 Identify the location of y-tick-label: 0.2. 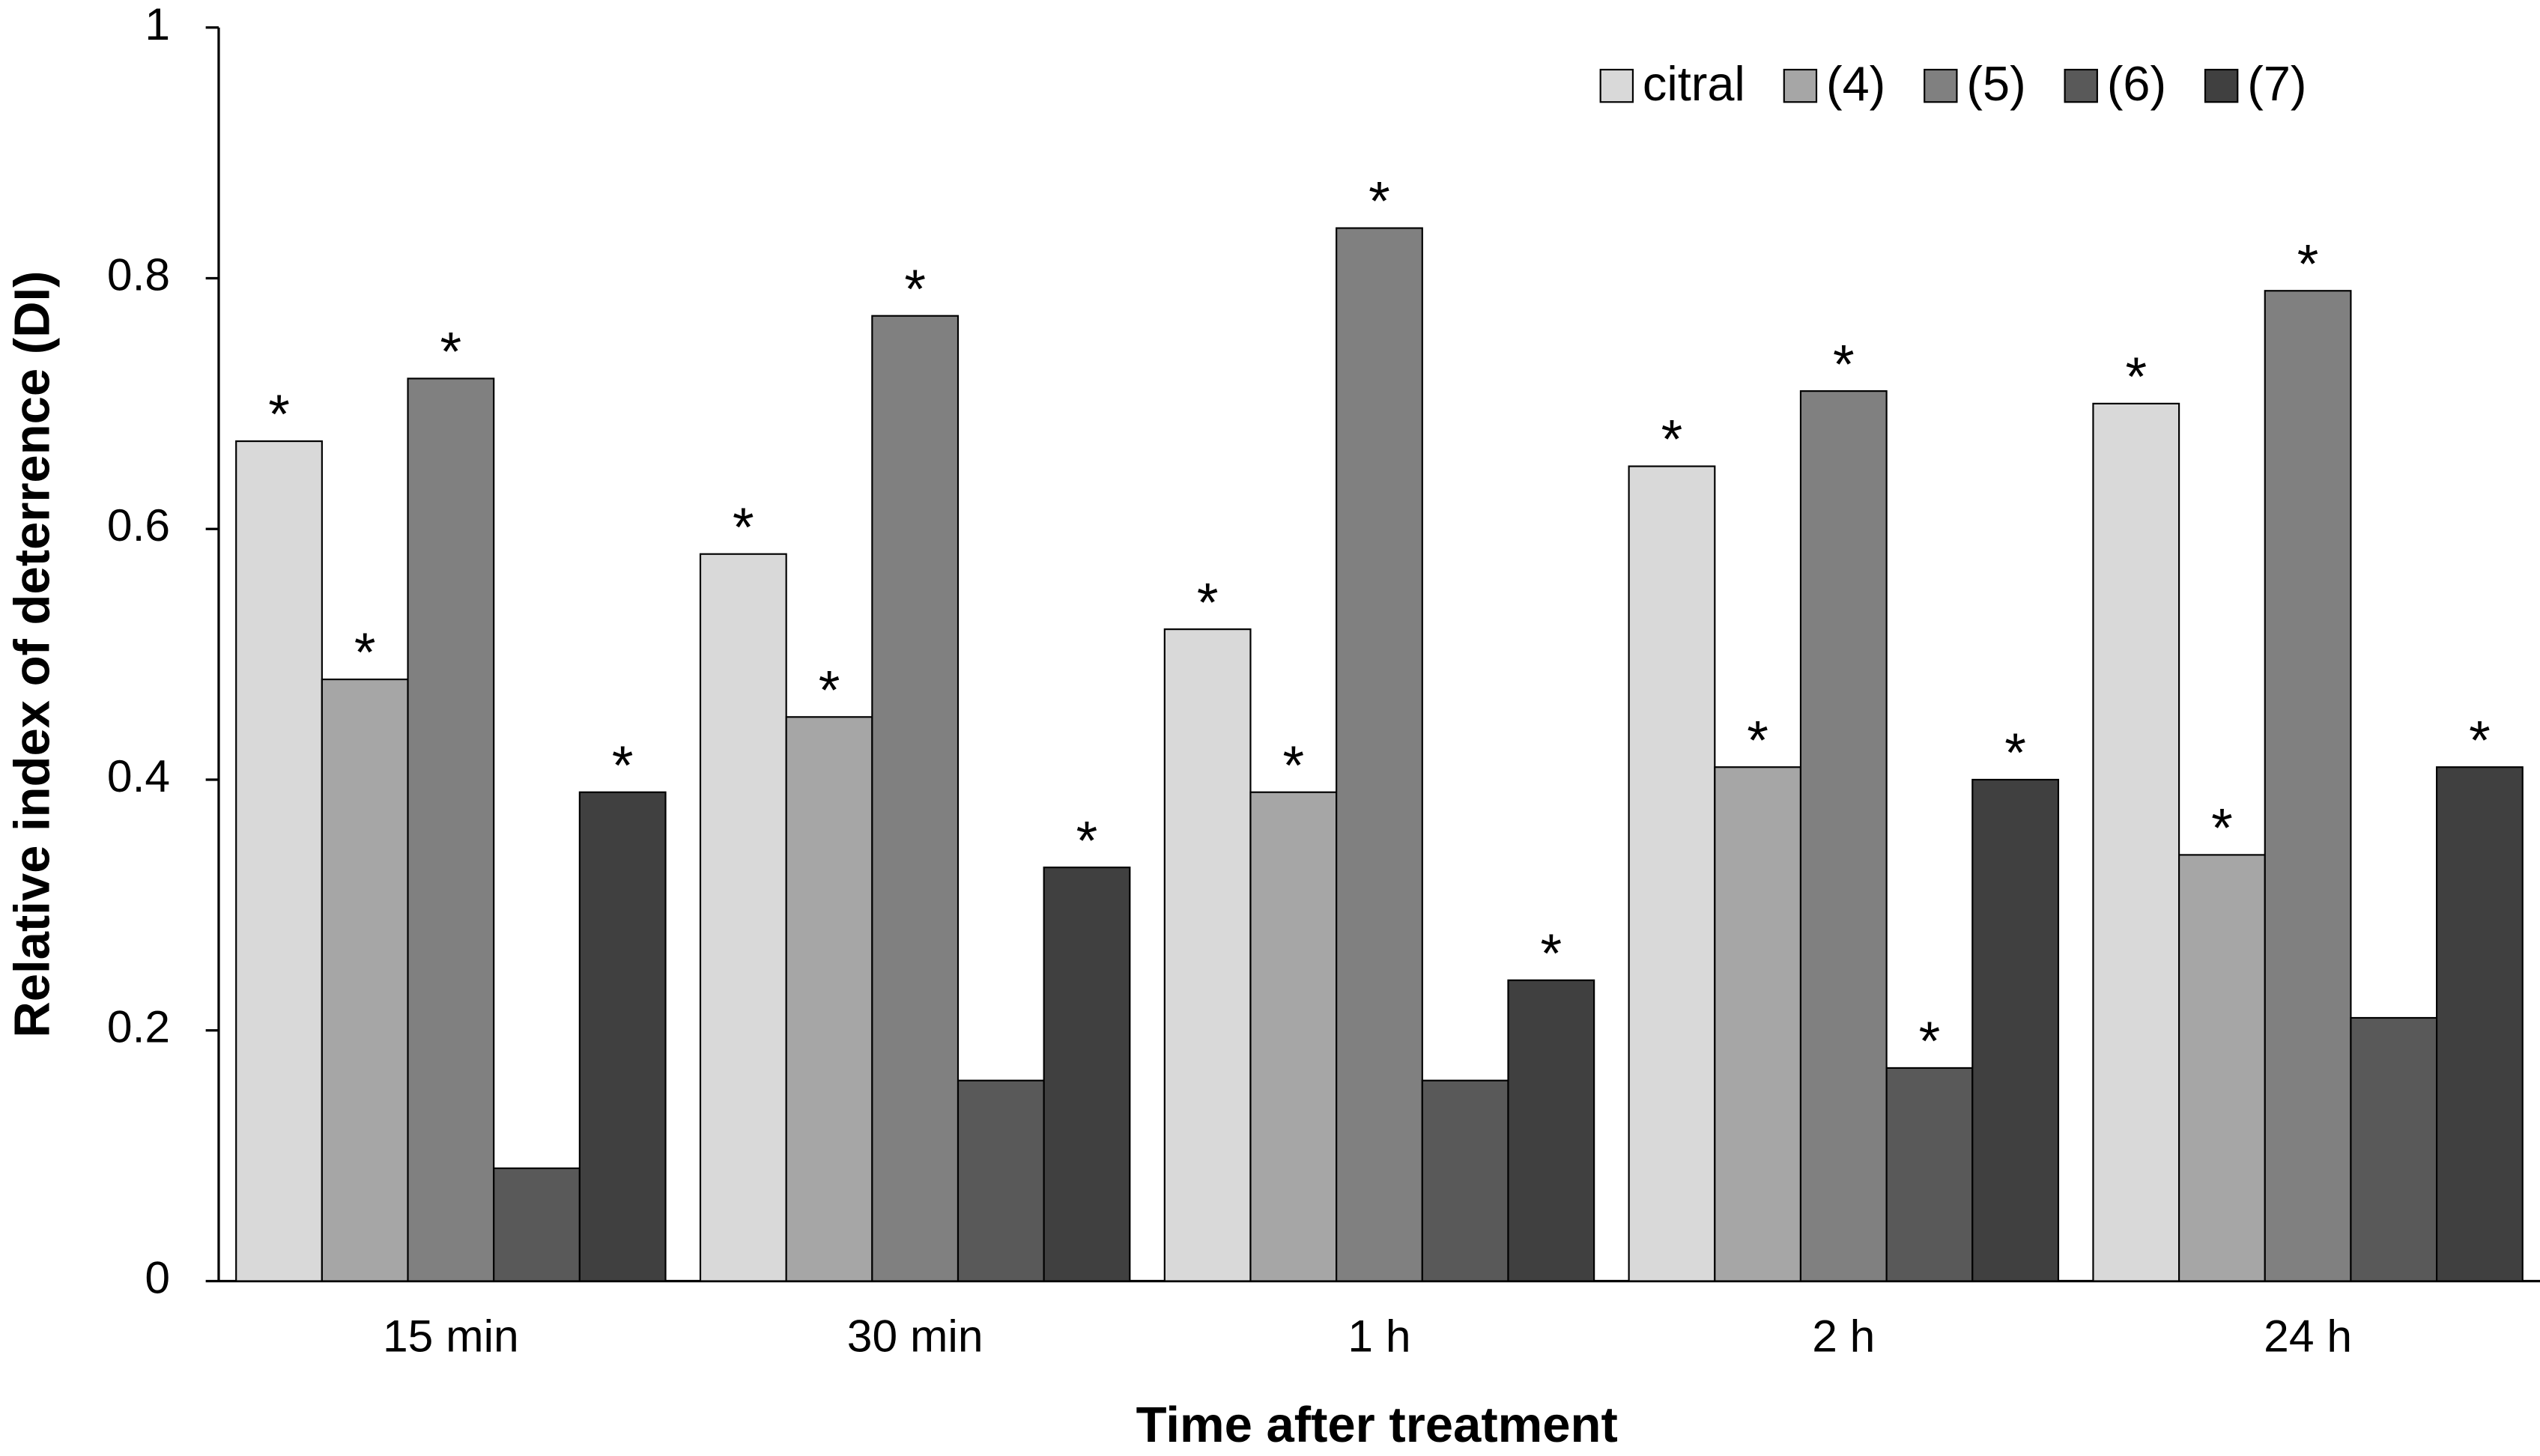
(138, 1026).